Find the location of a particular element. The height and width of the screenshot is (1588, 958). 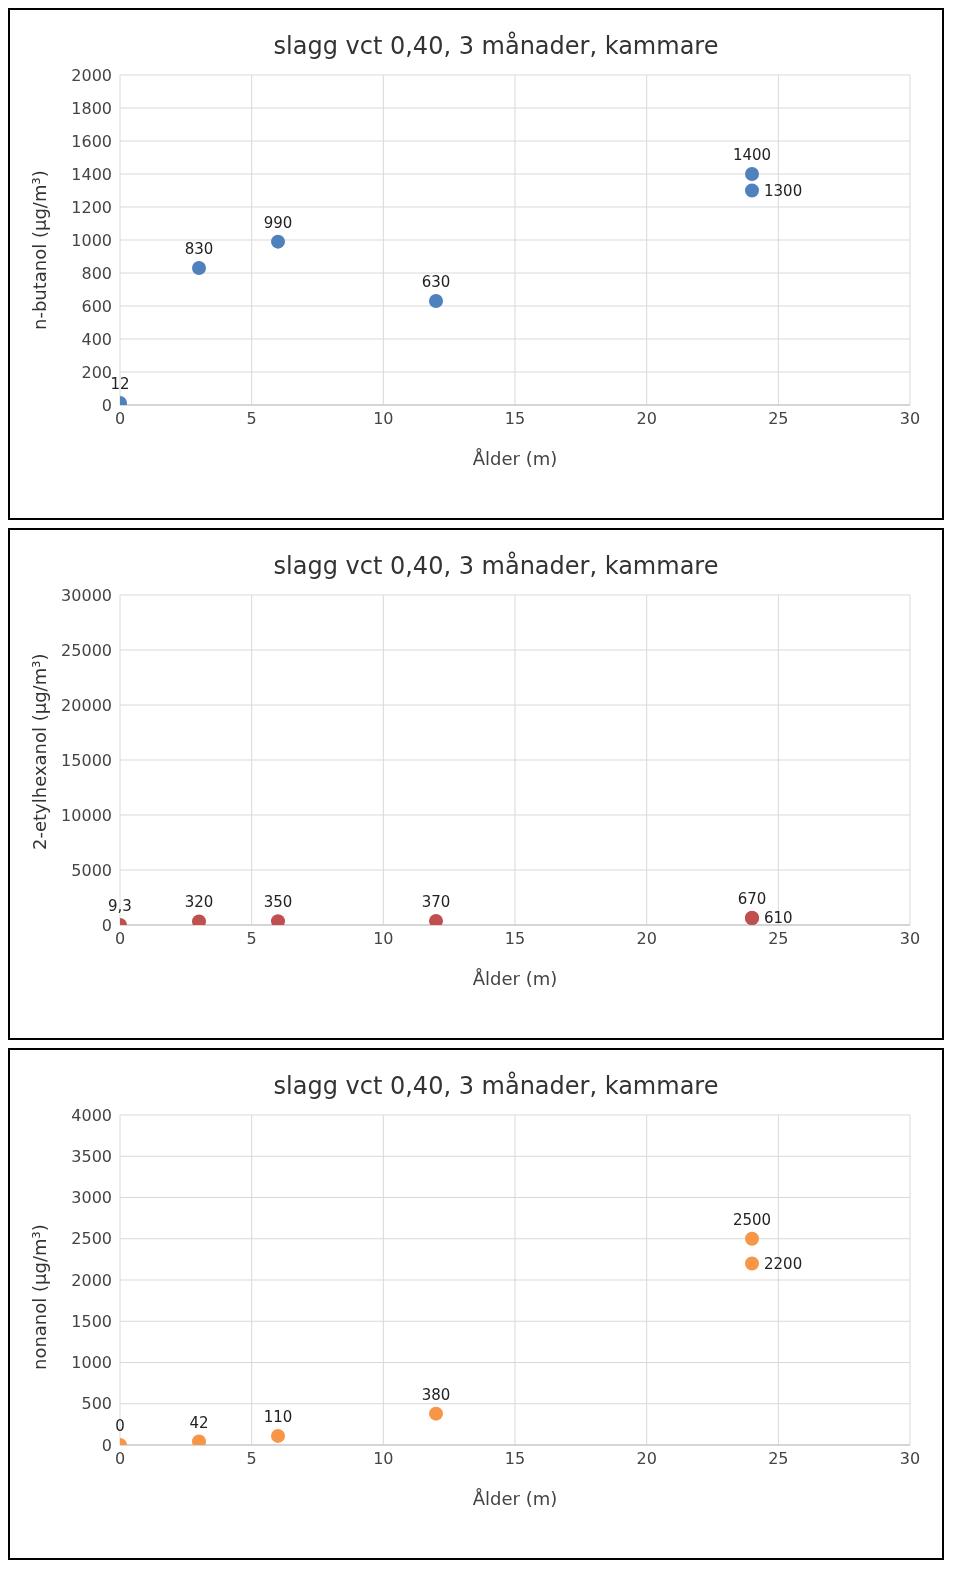

data-label: 1400 is located at coordinates (752, 155).